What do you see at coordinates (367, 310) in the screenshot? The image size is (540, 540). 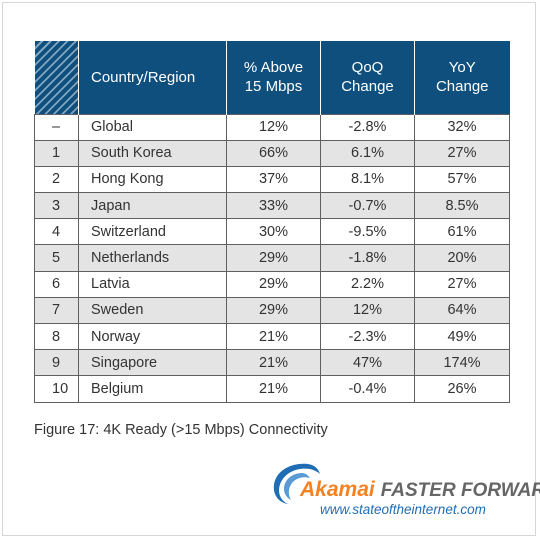 I see `qoq-cell: 12%` at bounding box center [367, 310].